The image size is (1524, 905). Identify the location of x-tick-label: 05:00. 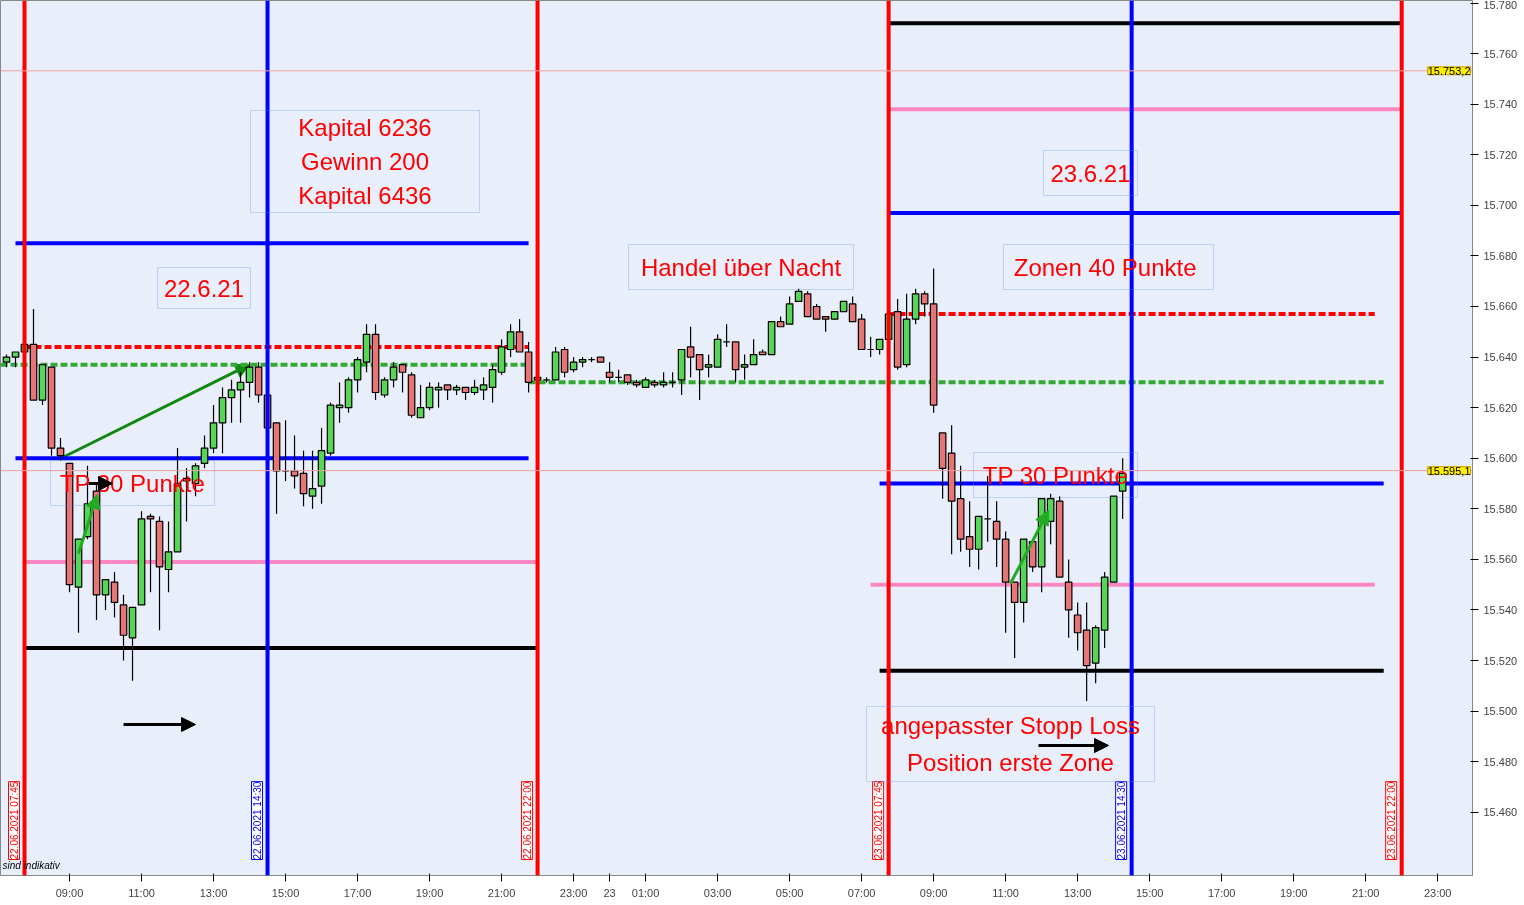
(789, 892).